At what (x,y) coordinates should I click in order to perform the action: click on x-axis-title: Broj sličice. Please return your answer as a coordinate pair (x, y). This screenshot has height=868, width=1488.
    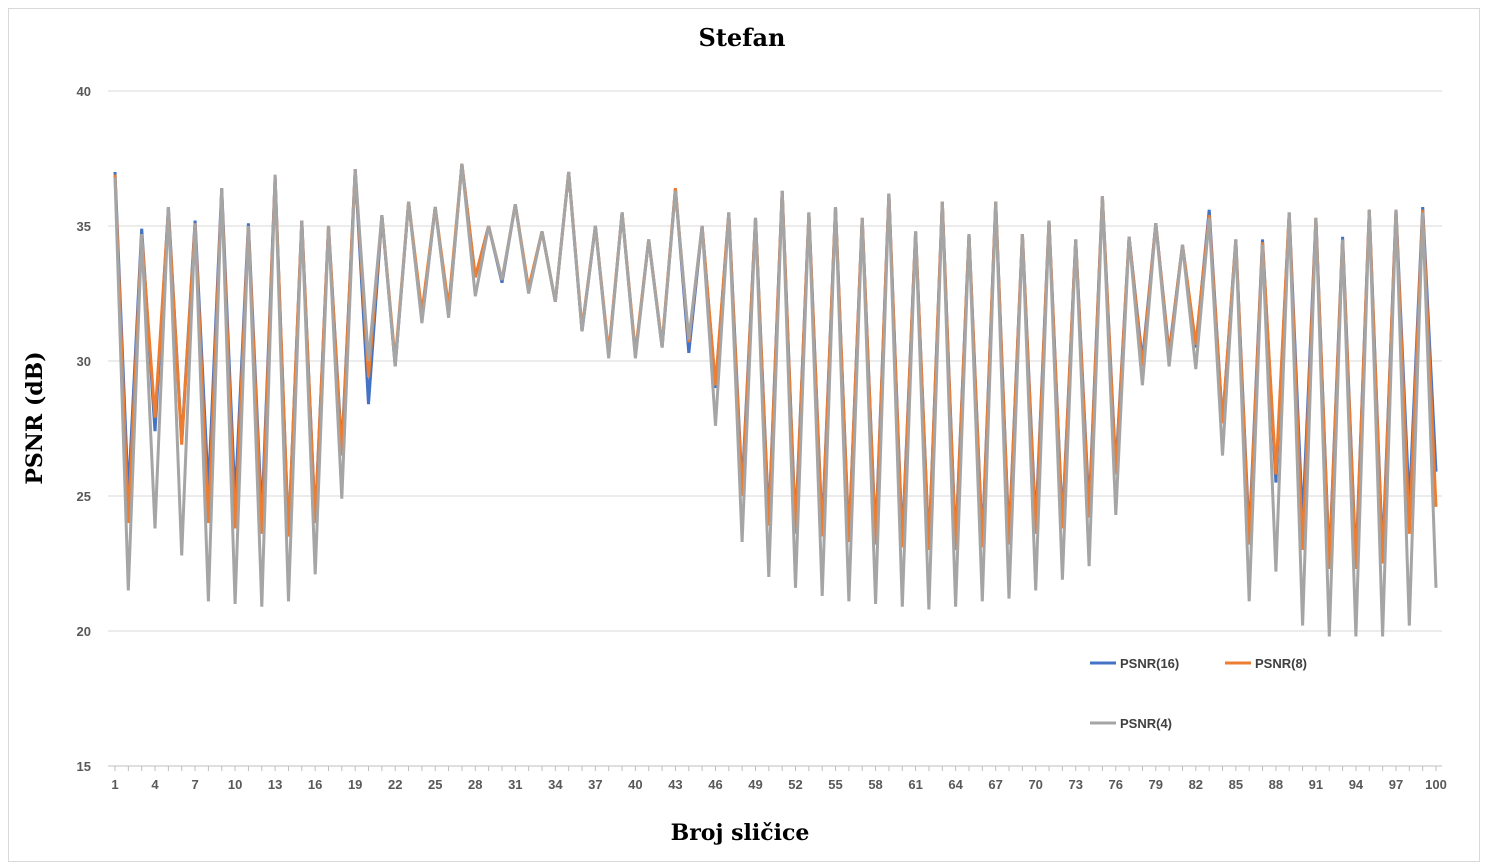
    Looking at the image, I should click on (740, 833).